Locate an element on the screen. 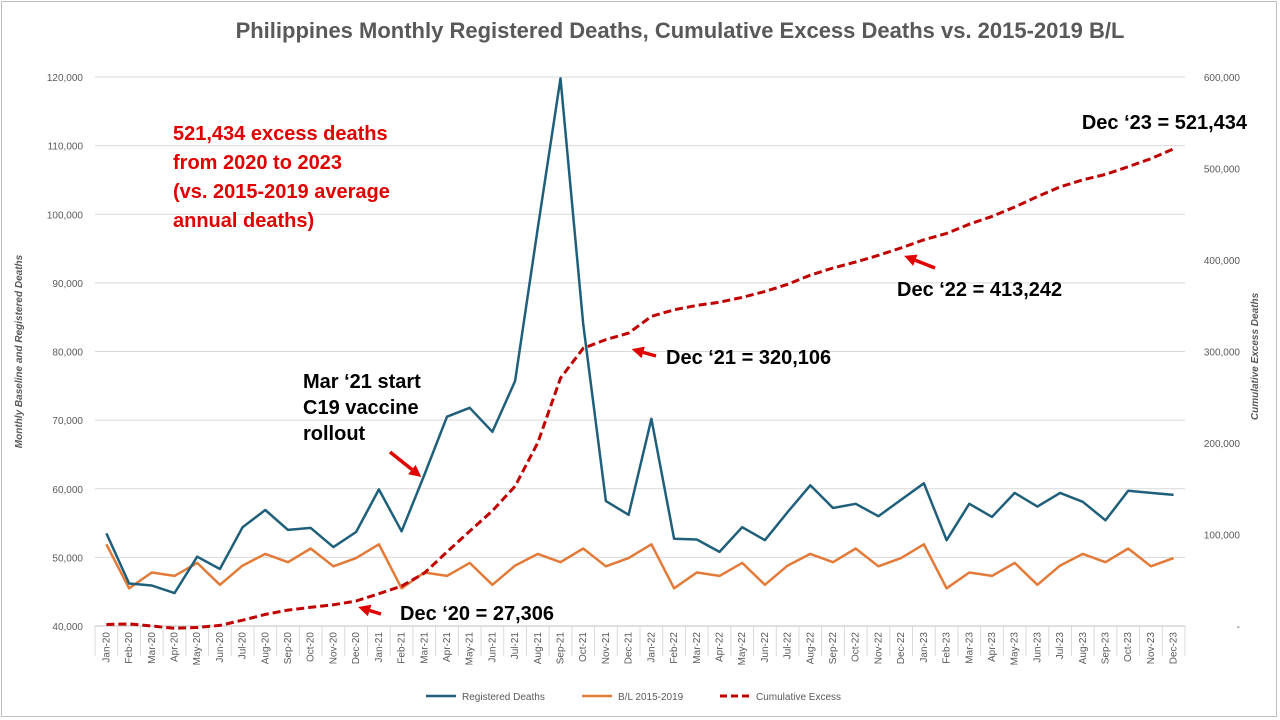 Image resolution: width=1280 pixels, height=720 pixels. x-tick-label: Apr-23 is located at coordinates (992, 647).